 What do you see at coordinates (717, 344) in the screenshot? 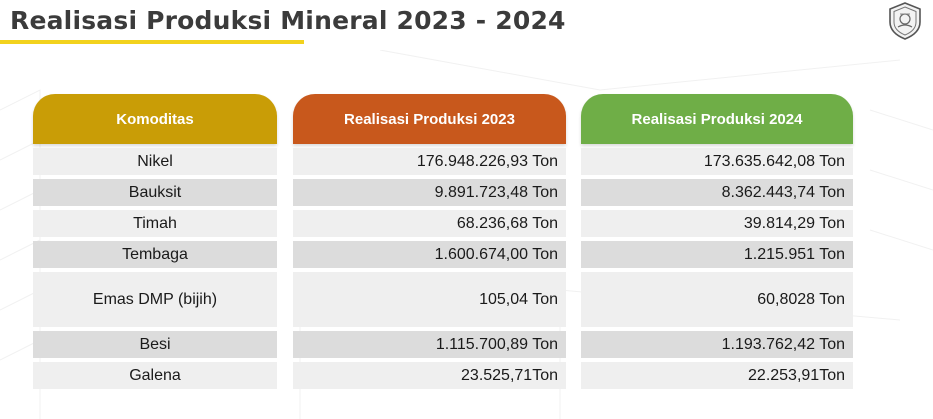
I see `table-cell-2024: 1.193.762,42 Ton` at bounding box center [717, 344].